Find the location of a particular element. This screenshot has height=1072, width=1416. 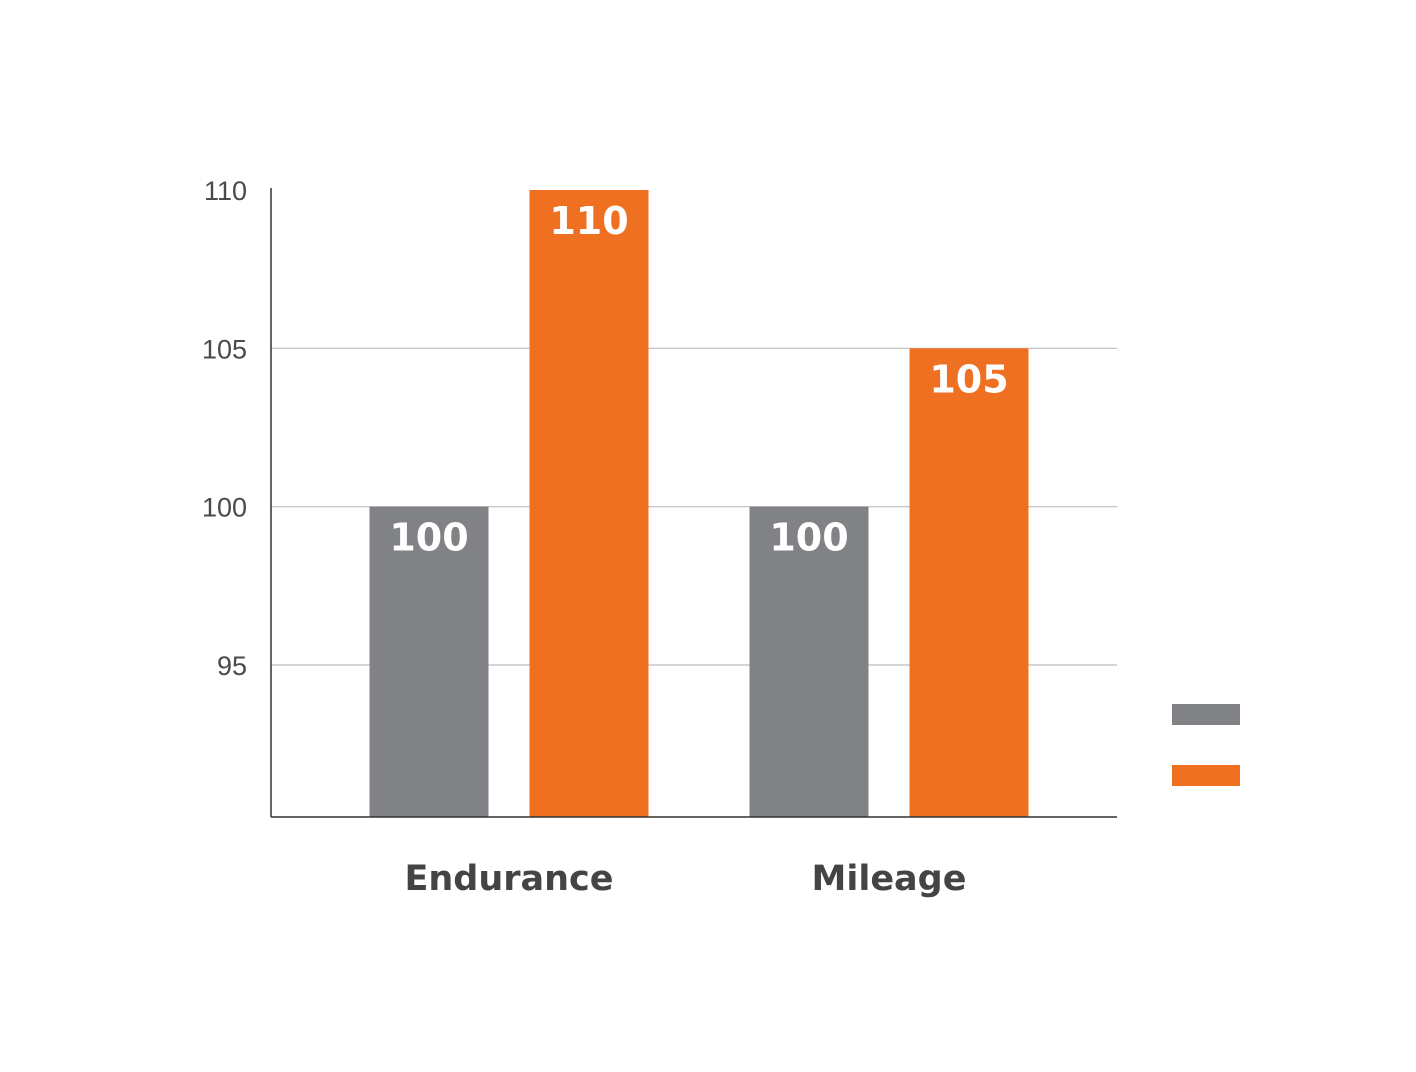

y-tick-label: 100 is located at coordinates (224, 508).